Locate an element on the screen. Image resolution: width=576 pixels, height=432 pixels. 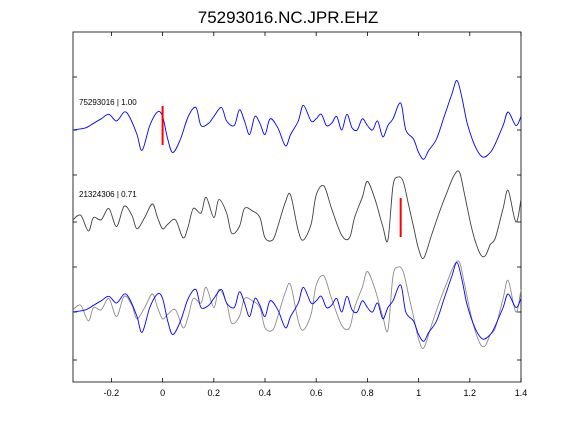
x-tick-label-3: 0.4 is located at coordinates (265, 393).